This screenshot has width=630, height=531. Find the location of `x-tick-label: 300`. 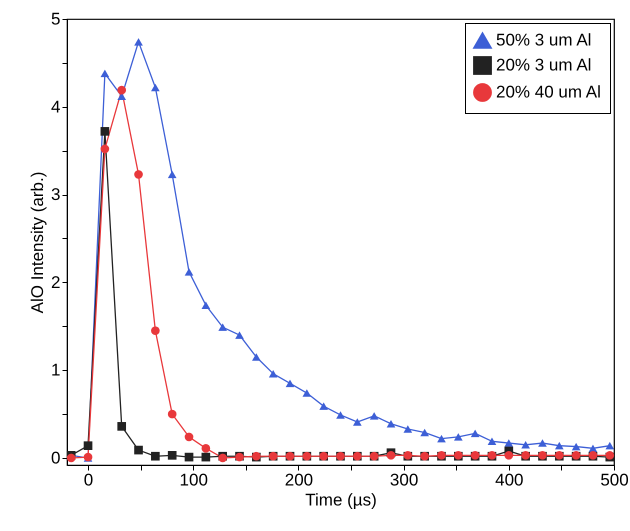

x-tick-label: 300 is located at coordinates (404, 480).